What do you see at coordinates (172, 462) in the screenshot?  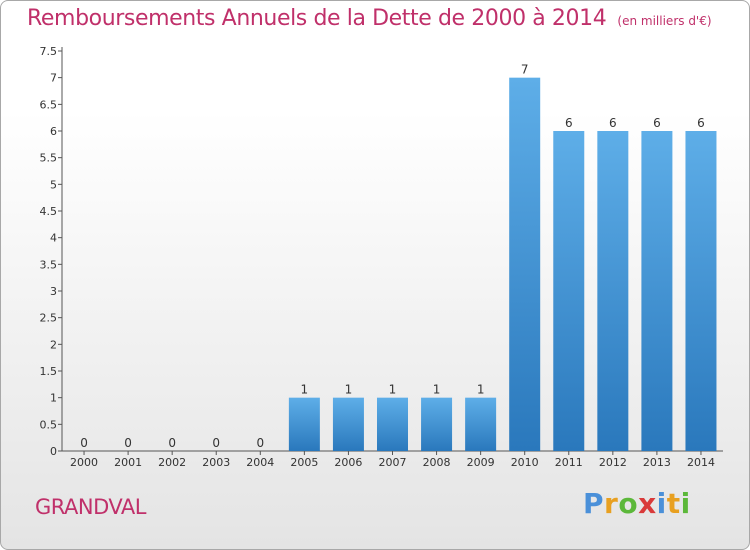 I see `x-tick-label: 2002` at bounding box center [172, 462].